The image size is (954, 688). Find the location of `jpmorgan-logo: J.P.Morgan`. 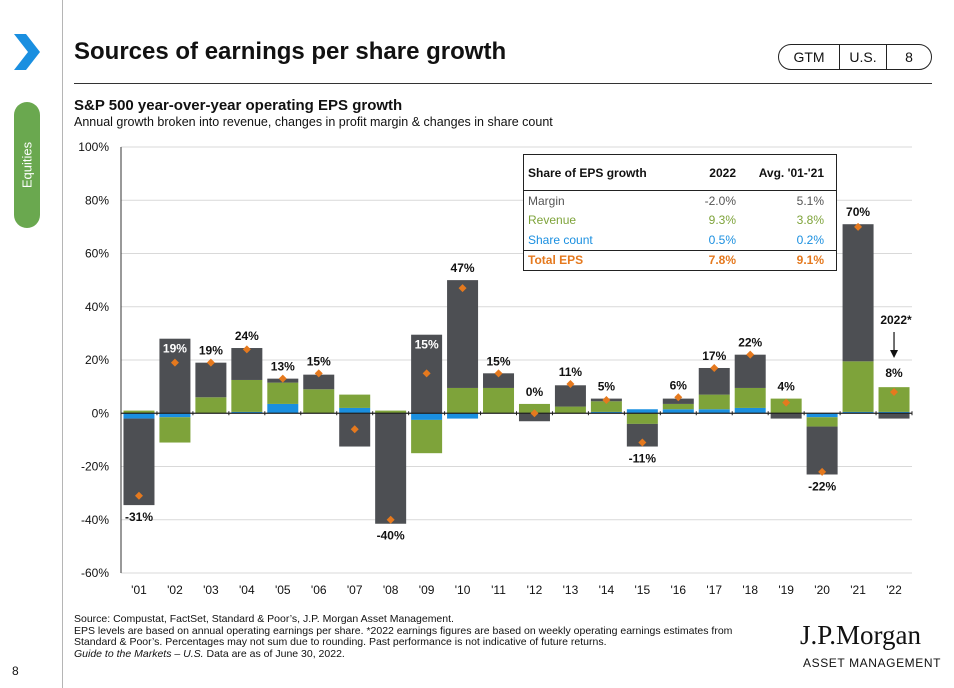

jpmorgan-logo: J.P.Morgan is located at coordinates (861, 635).